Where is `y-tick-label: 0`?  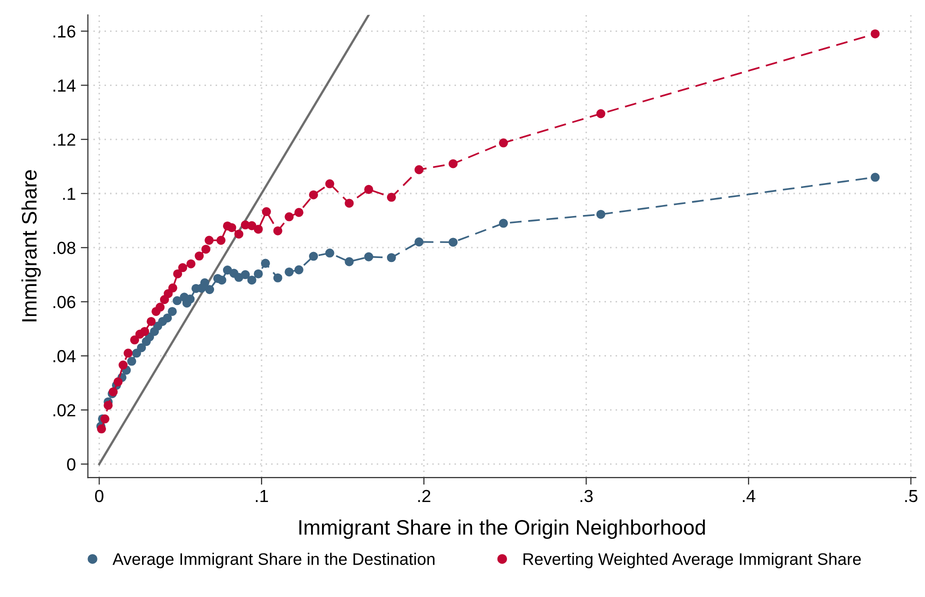
y-tick-label: 0 is located at coordinates (71, 464).